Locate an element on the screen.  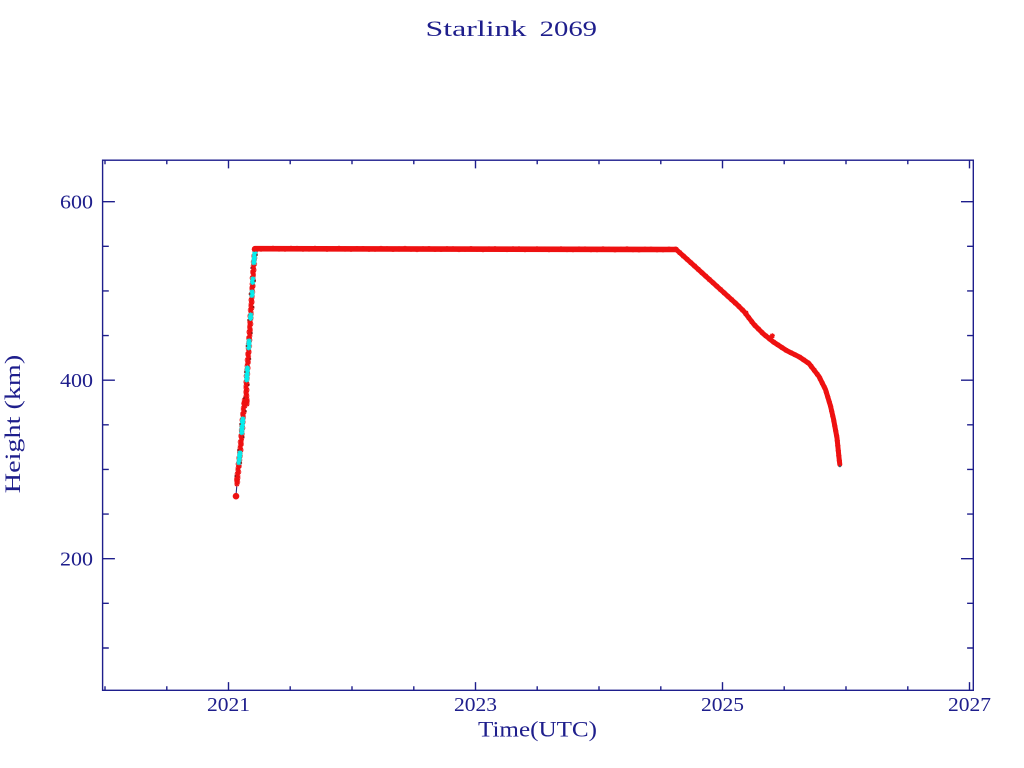
svg-text: 2027 is located at coordinates (969, 705).